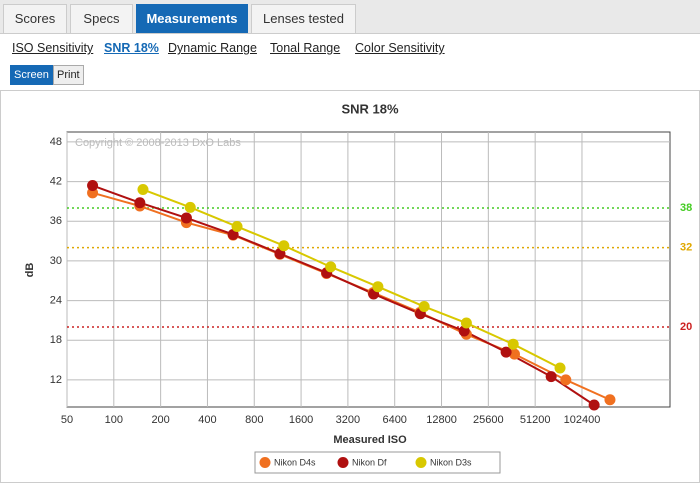  What do you see at coordinates (56, 300) in the screenshot?
I see `y-tick-label: 24` at bounding box center [56, 300].